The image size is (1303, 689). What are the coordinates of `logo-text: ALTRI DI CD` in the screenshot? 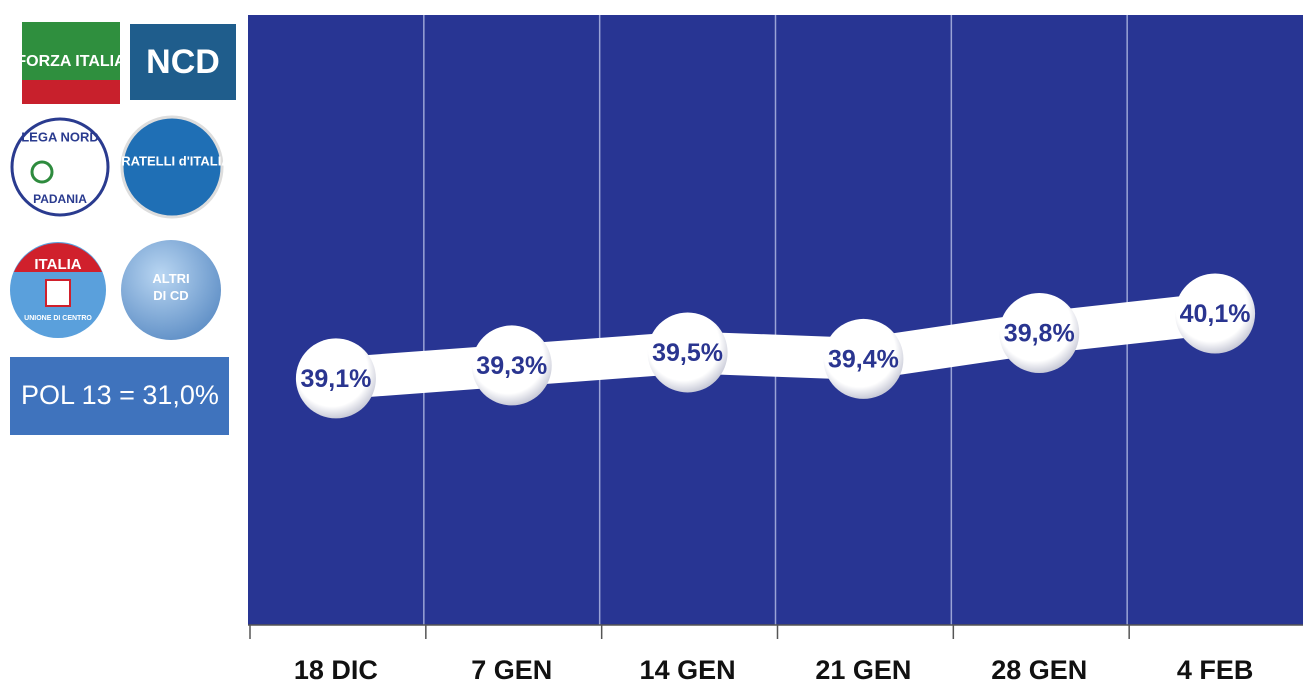 It's located at (171, 287).